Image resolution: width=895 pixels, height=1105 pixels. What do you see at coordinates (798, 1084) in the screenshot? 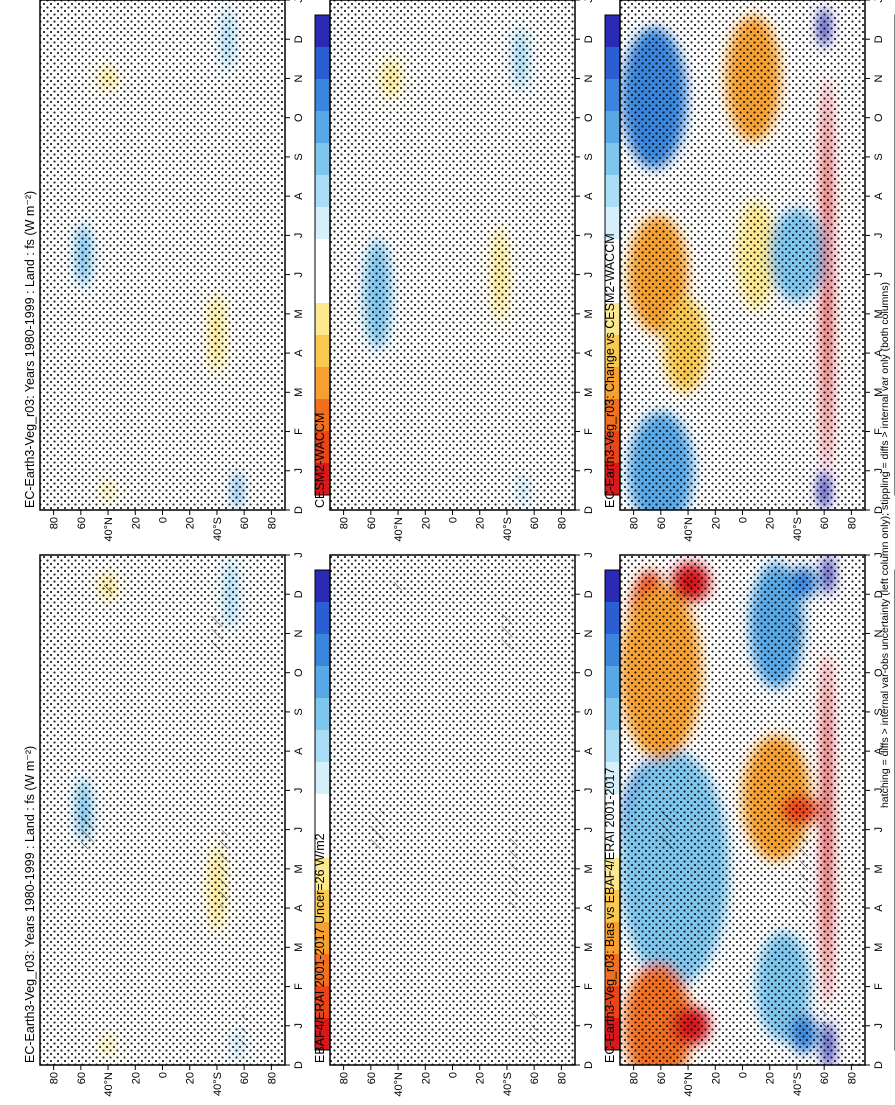
I see `y-tick-label: 40°S` at bounding box center [798, 1084].